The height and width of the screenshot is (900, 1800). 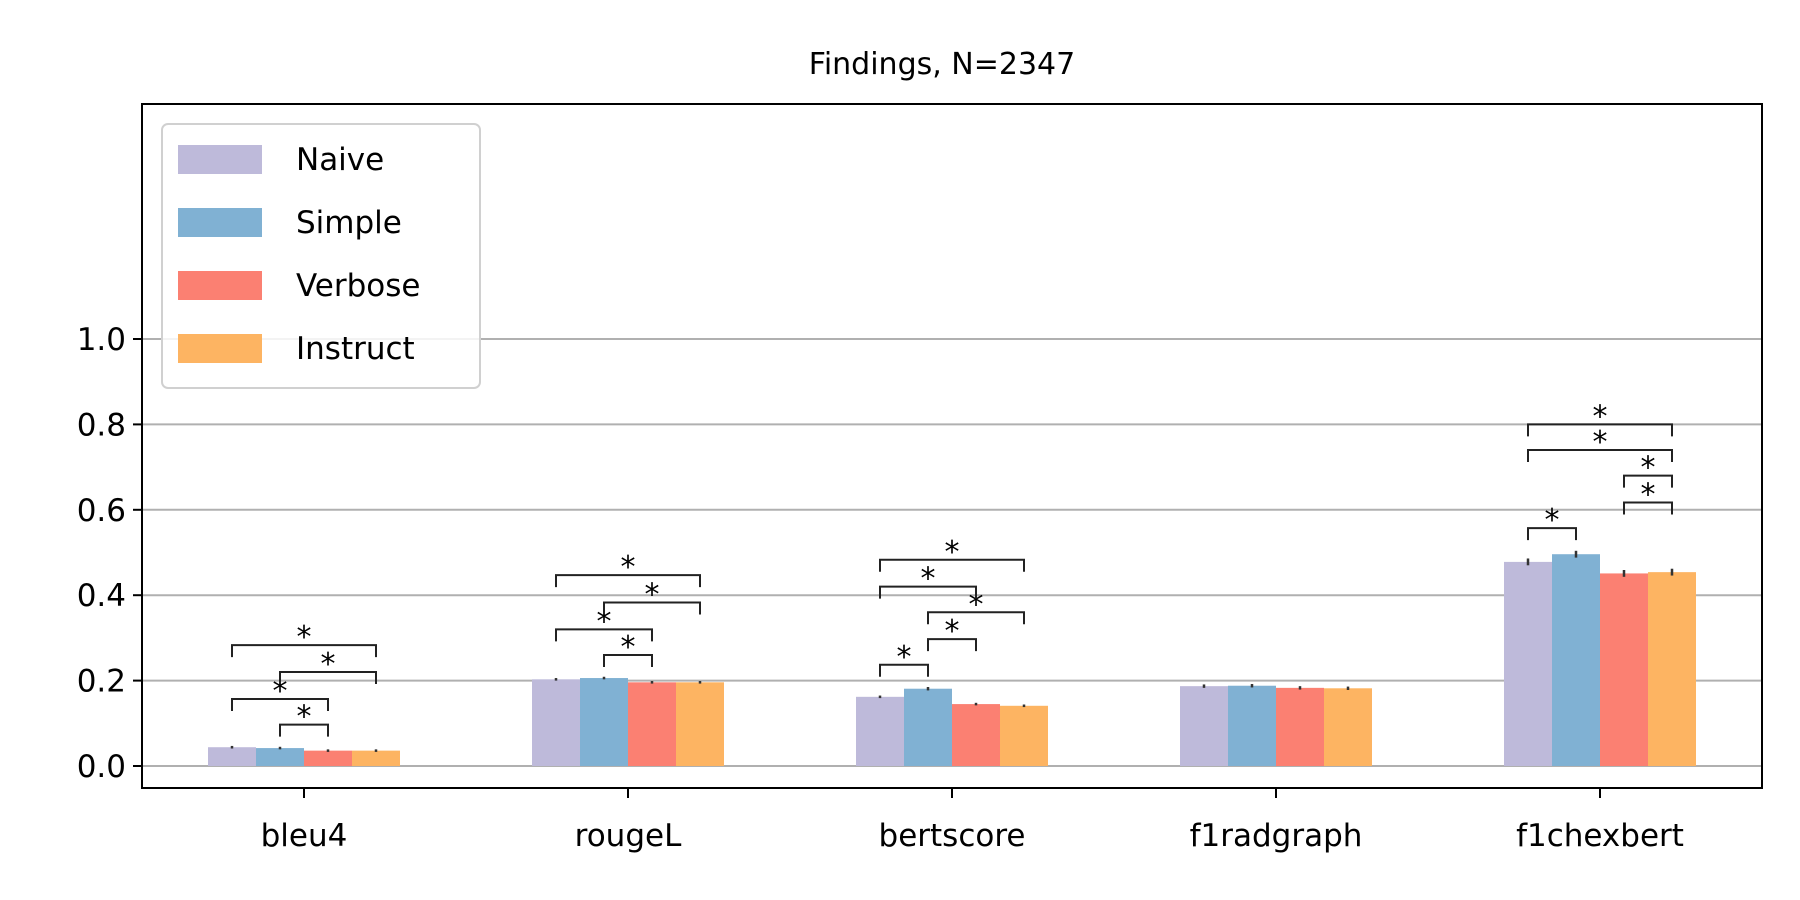 What do you see at coordinates (880, 731) in the screenshot?
I see `bar-naive-bertscore` at bounding box center [880, 731].